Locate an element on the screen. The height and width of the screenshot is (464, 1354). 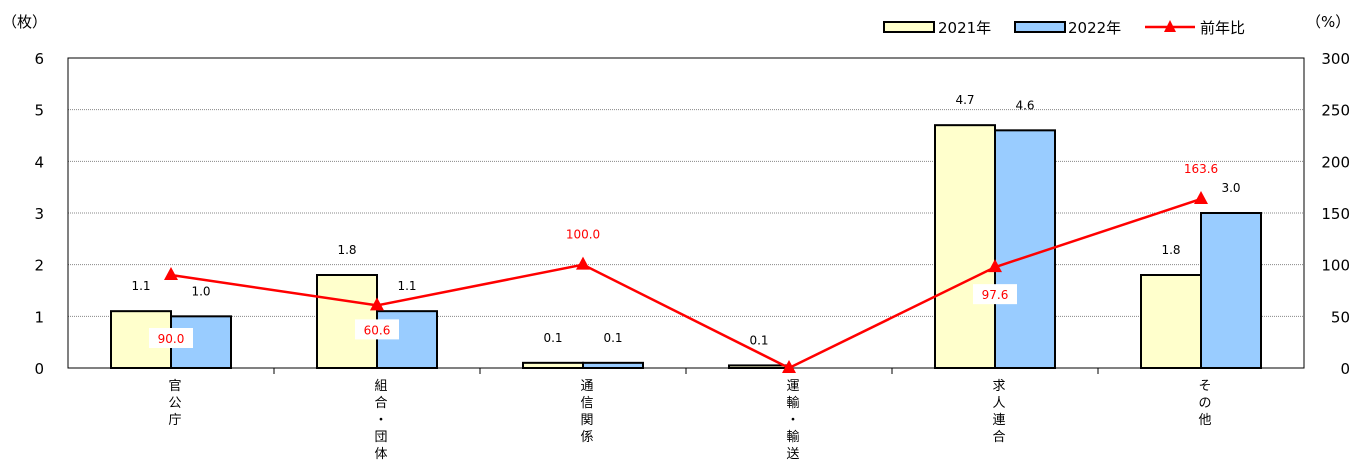
y-left-tick-label: 6 is located at coordinates (39, 59).